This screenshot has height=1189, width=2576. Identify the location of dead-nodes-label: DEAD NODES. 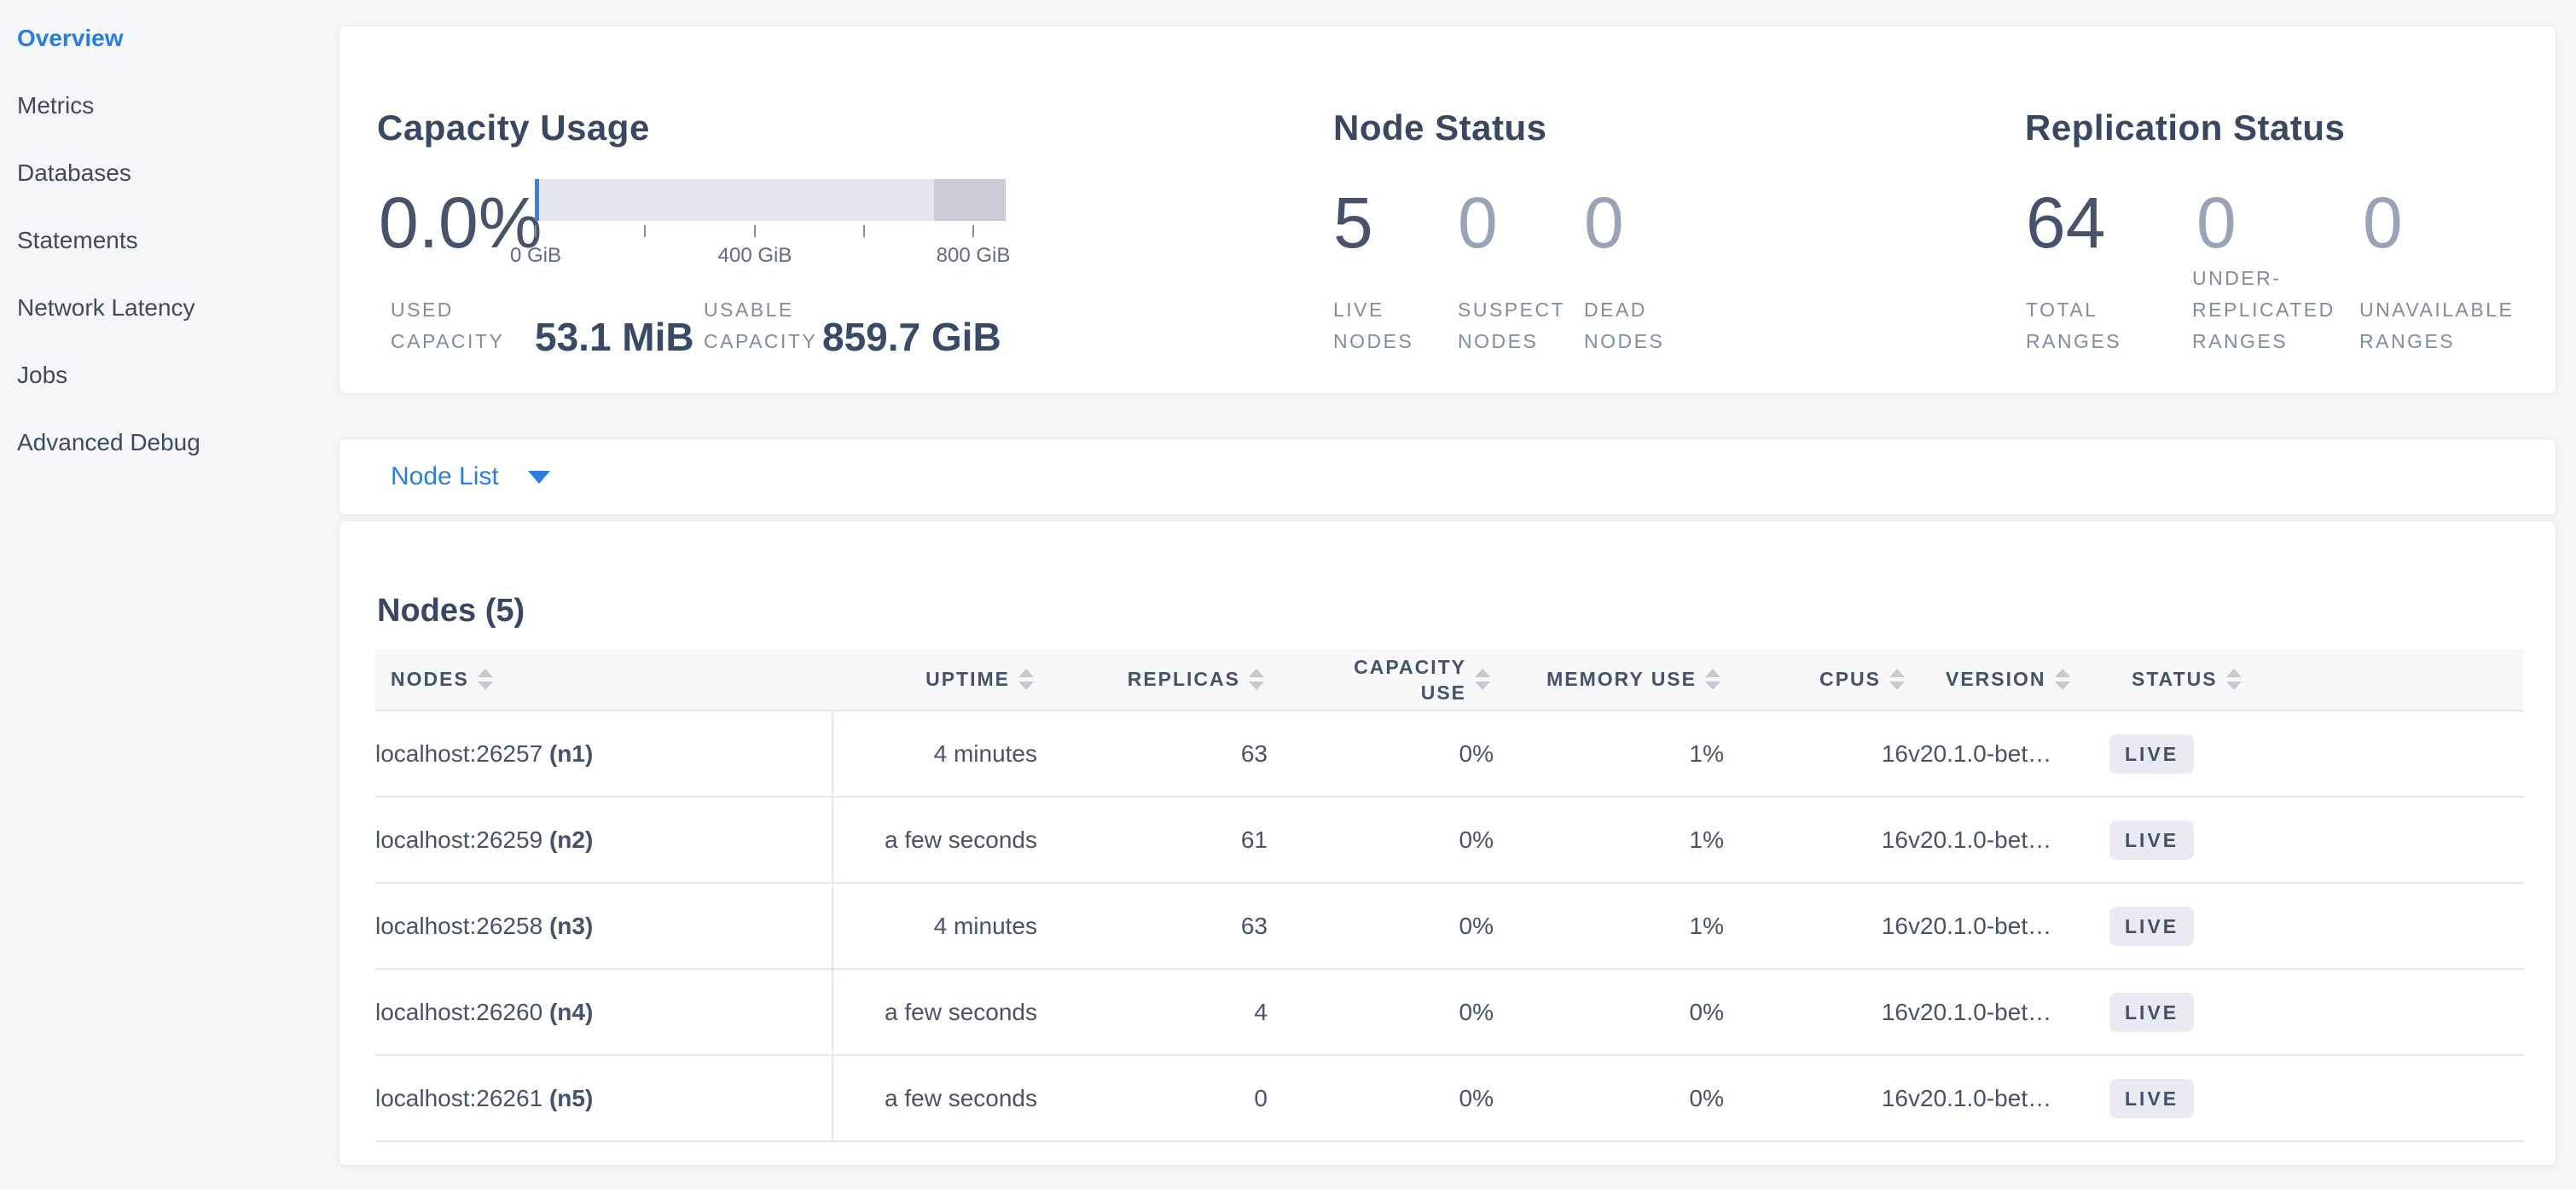
(1624, 325).